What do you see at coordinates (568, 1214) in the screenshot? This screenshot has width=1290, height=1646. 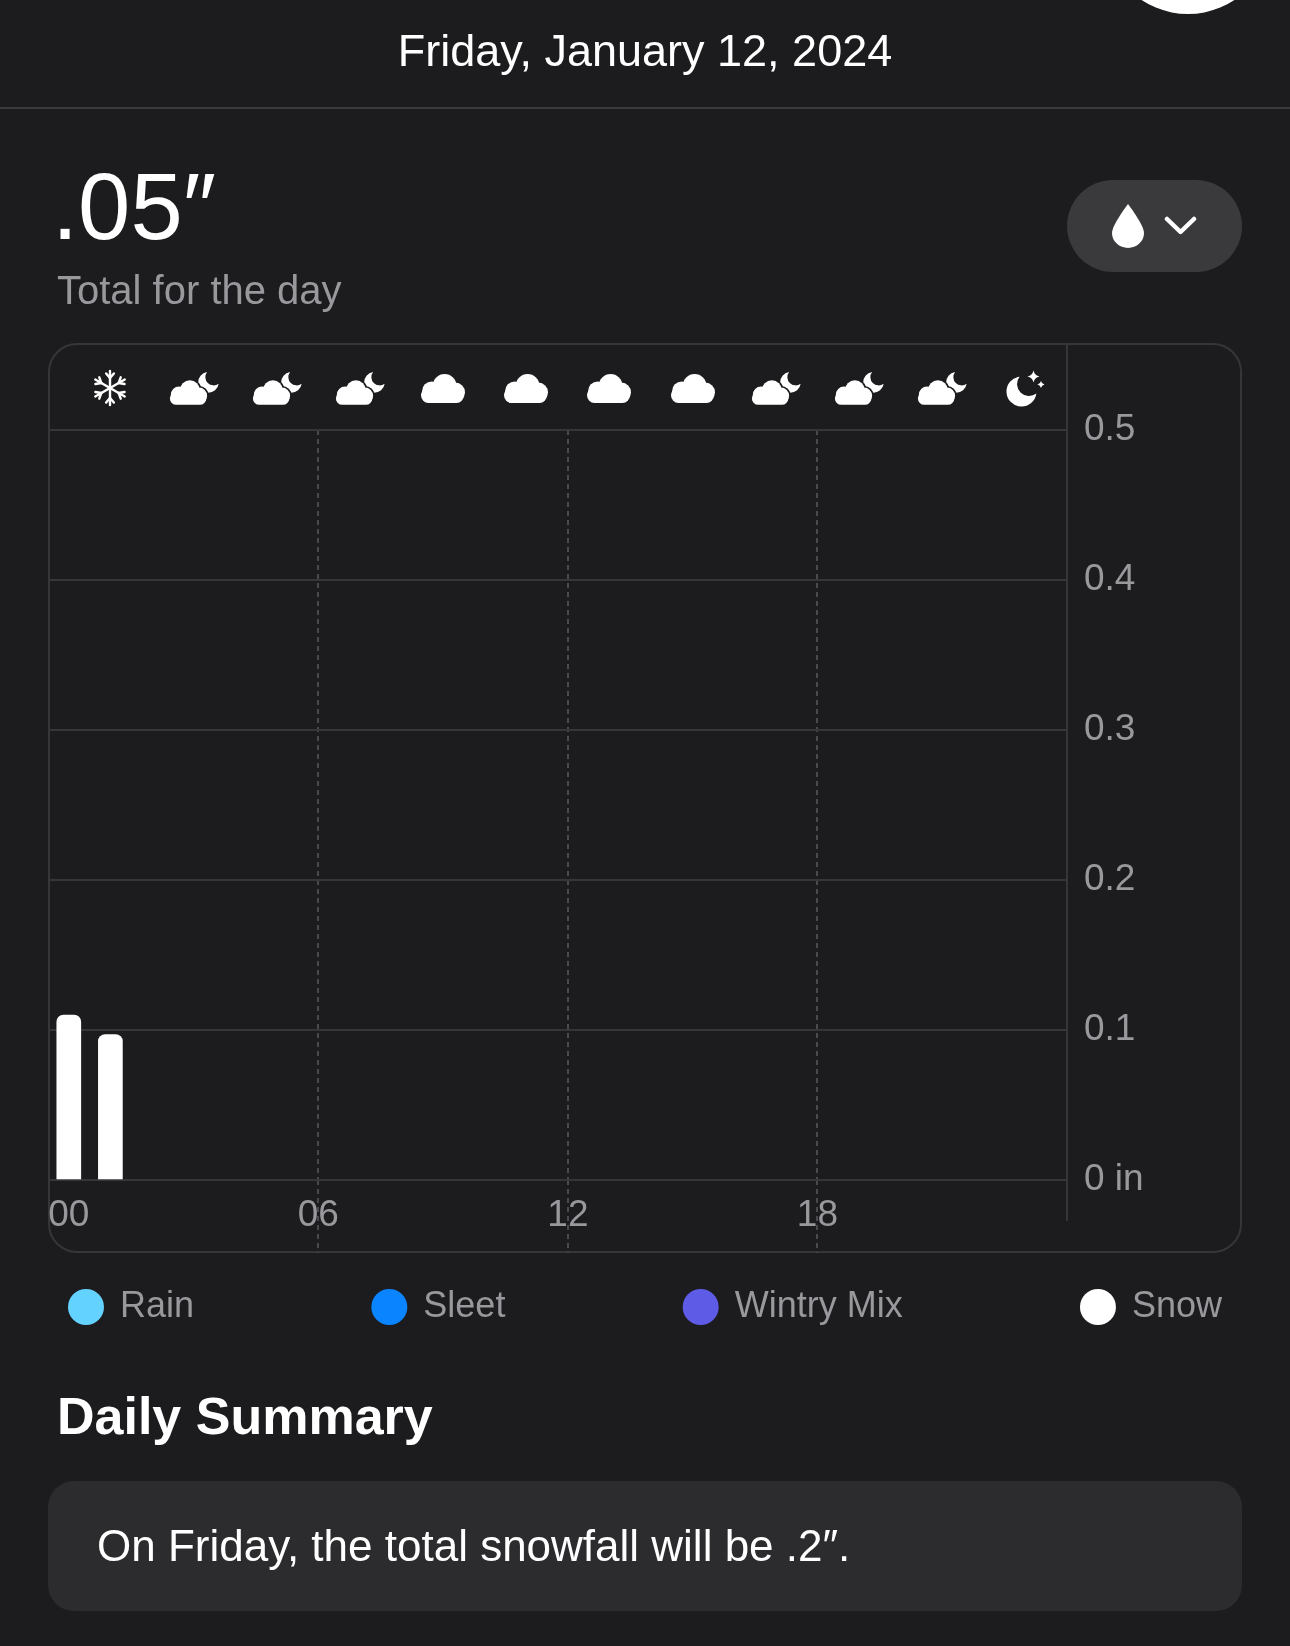 I see `x-tick-label: 12` at bounding box center [568, 1214].